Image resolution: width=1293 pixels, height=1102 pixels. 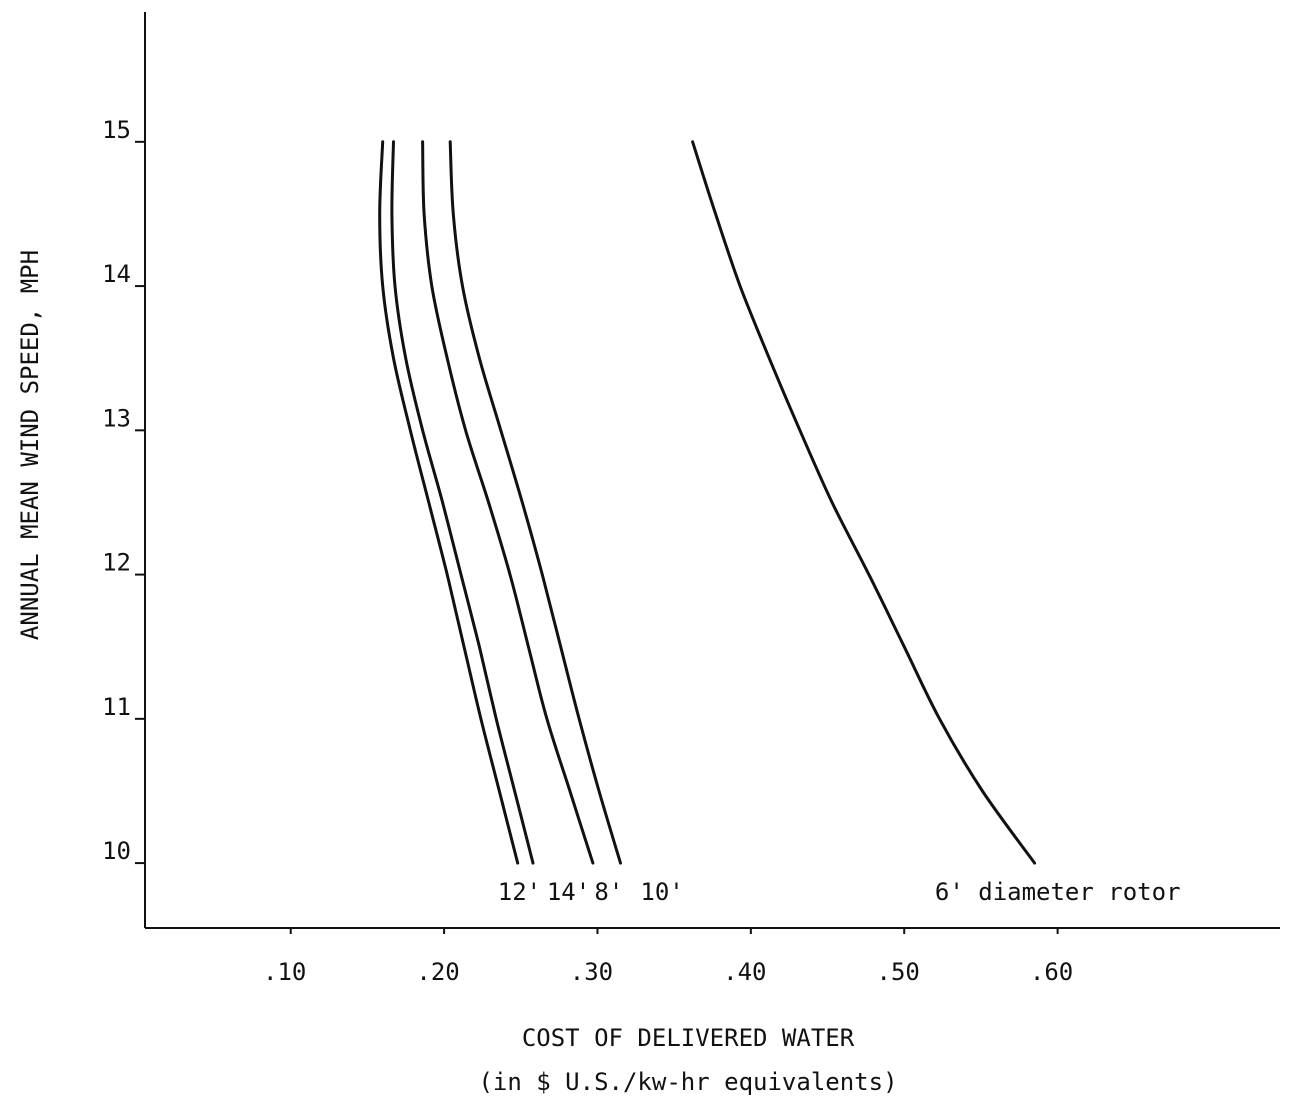 What do you see at coordinates (744, 972) in the screenshot?
I see `x-tick-label: .40` at bounding box center [744, 972].